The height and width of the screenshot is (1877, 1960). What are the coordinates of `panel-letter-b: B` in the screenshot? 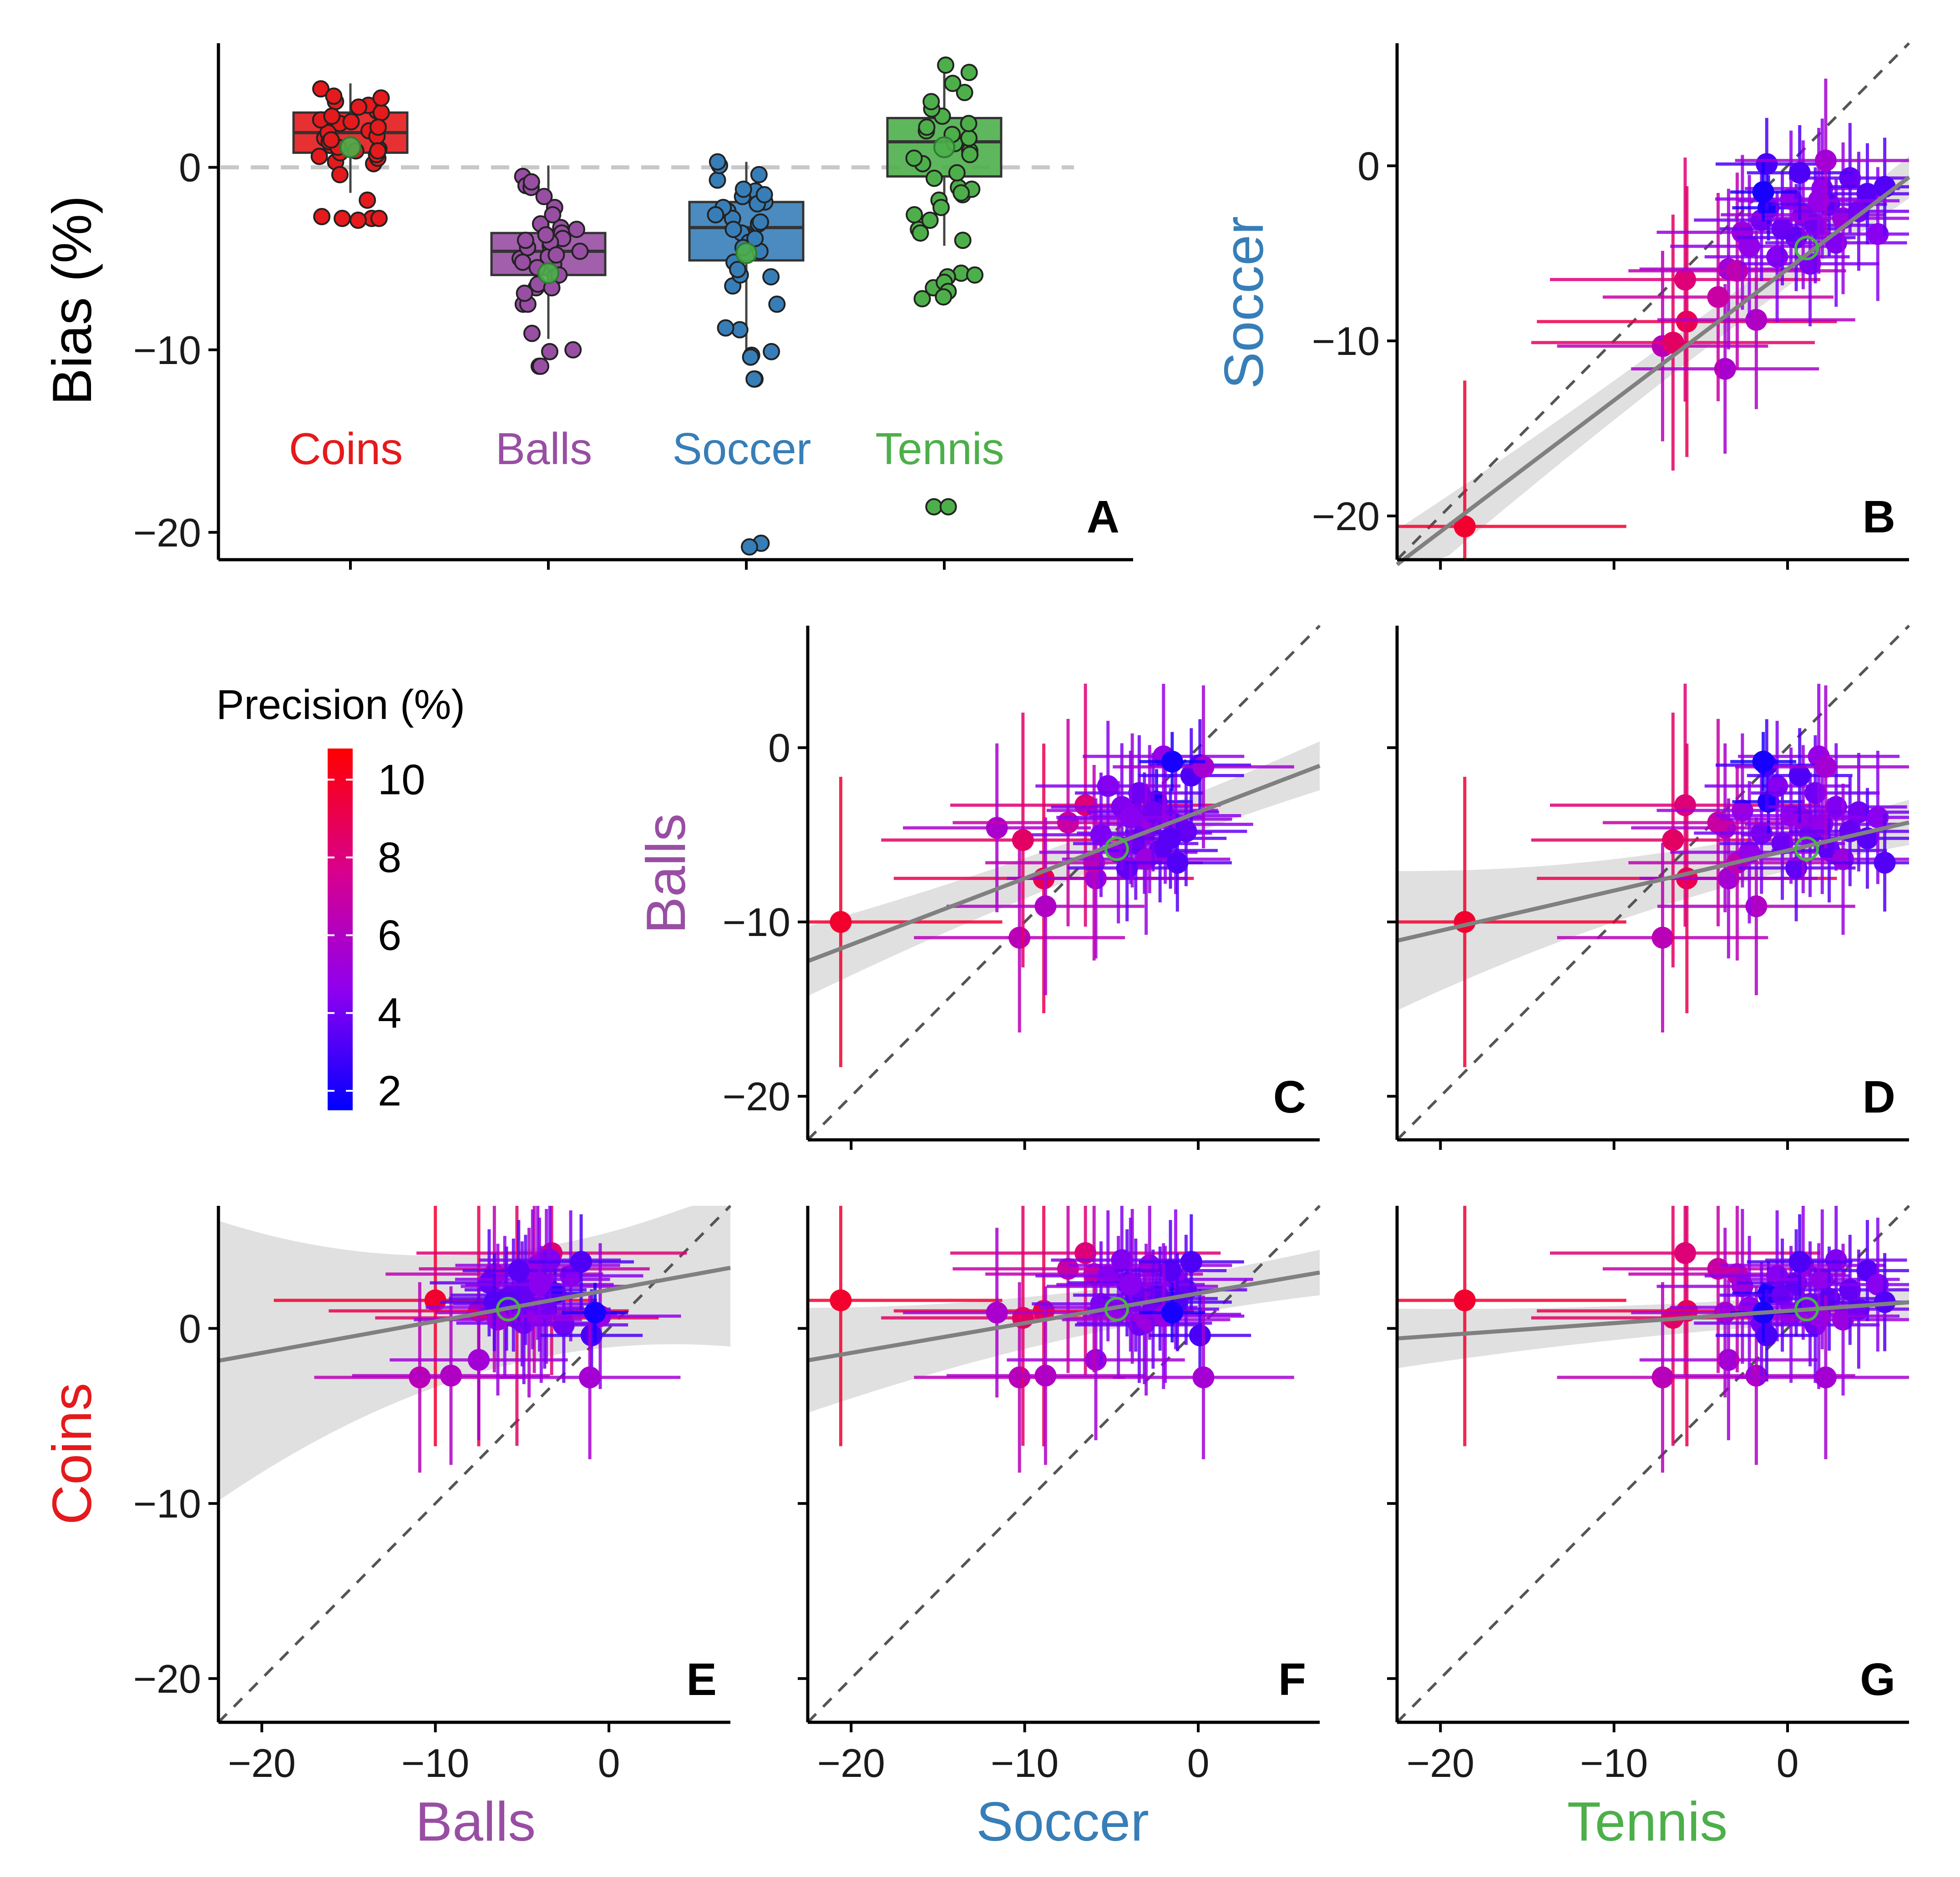 It's located at (1879, 516).